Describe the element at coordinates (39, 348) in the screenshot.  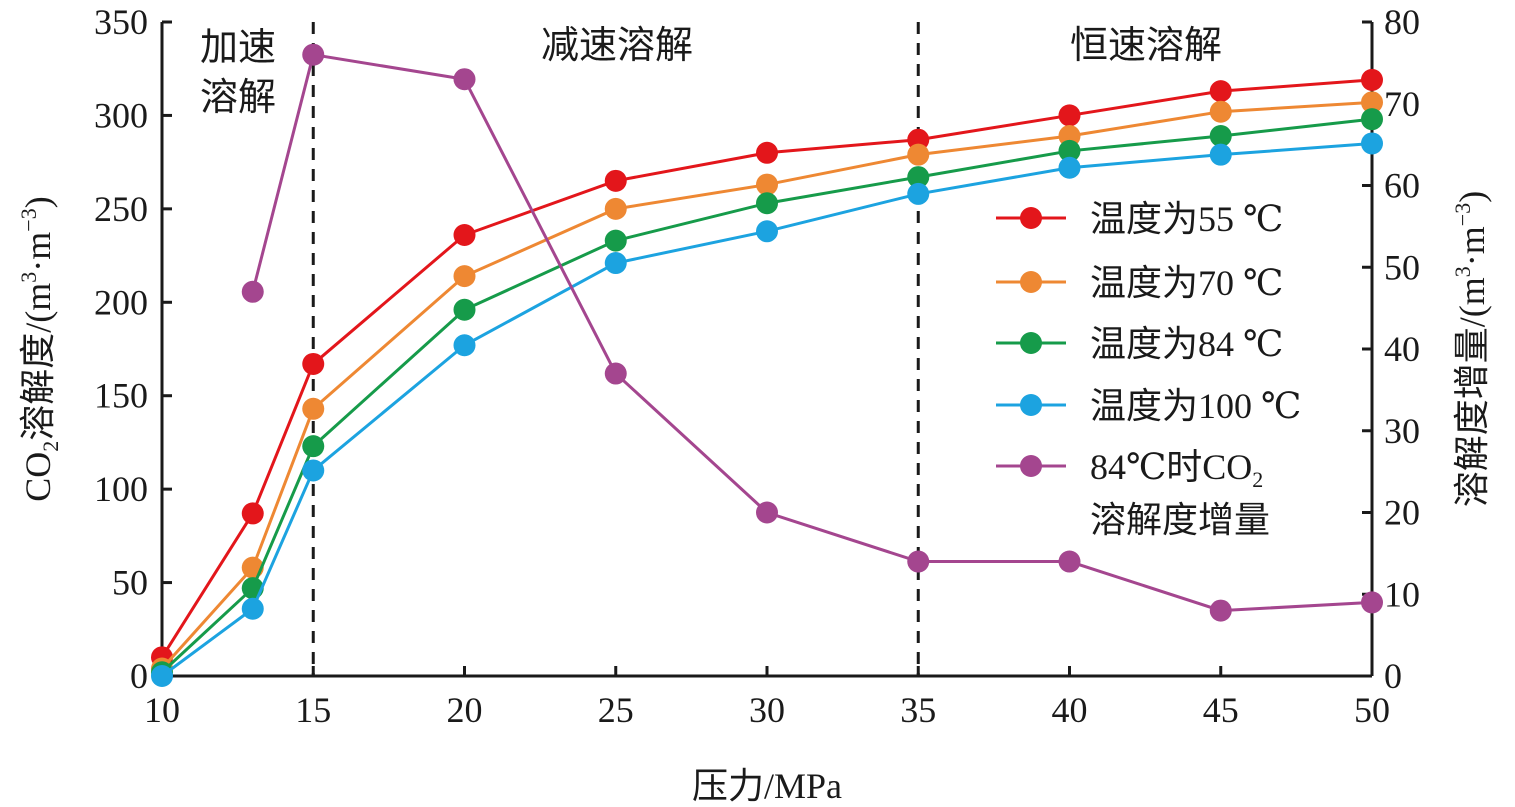
I see `y-left-axis-title: CO2溶解度/(m3·m−3)` at that location.